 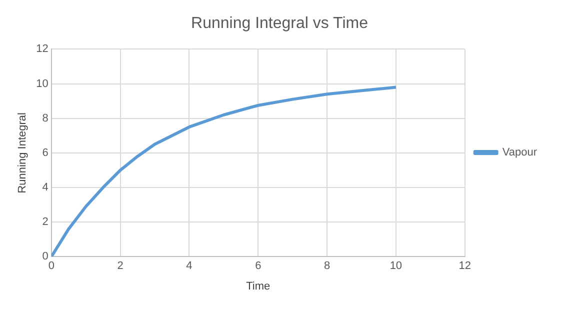 I want to click on x-tick-label: 6, so click(x=258, y=266).